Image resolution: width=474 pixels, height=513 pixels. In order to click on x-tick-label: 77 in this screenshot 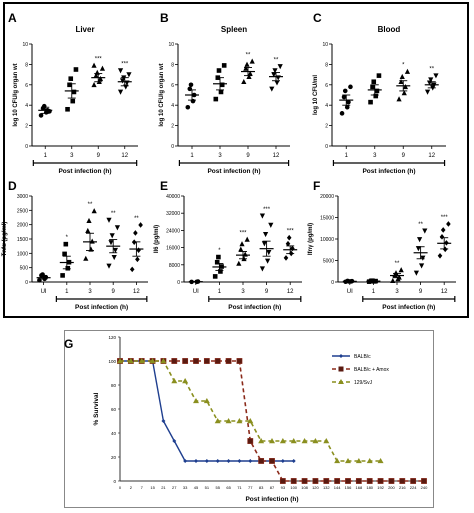, I will do `click(250, 487)`.